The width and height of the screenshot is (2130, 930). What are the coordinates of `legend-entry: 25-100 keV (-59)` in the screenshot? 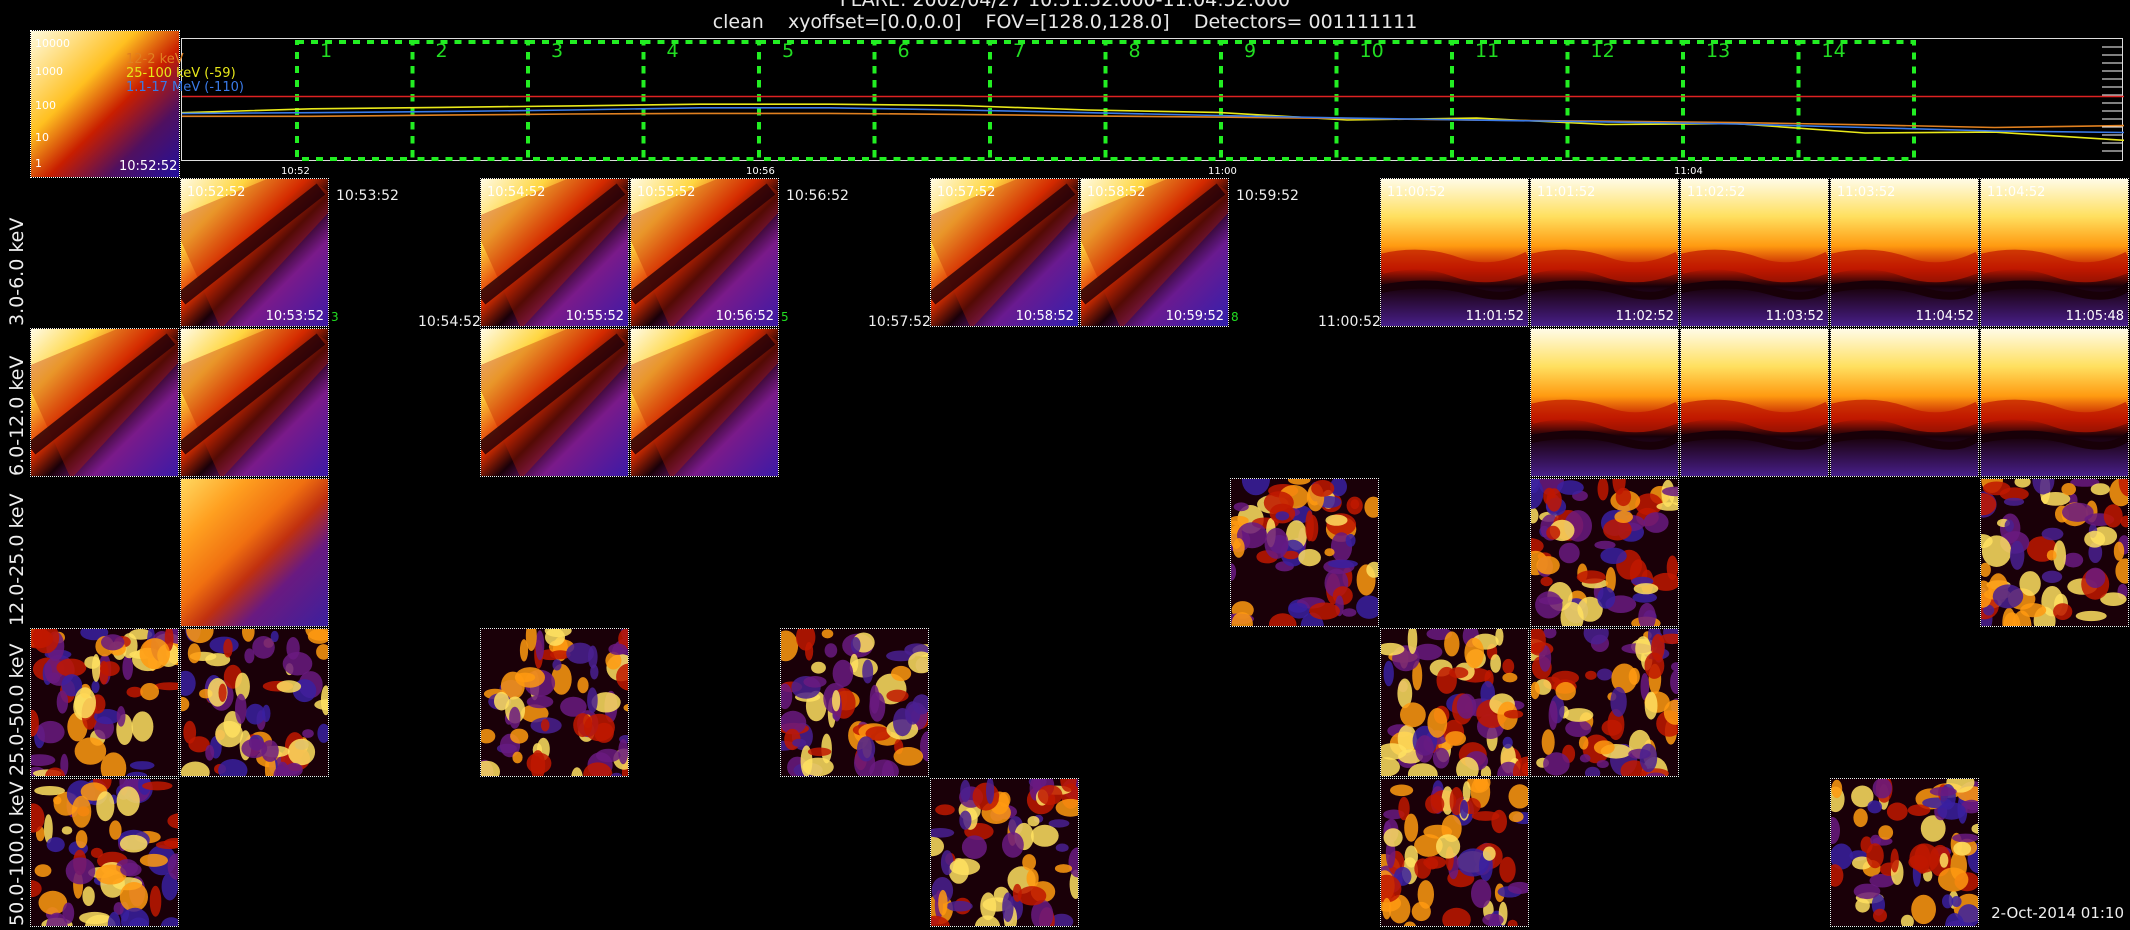 It's located at (181, 73).